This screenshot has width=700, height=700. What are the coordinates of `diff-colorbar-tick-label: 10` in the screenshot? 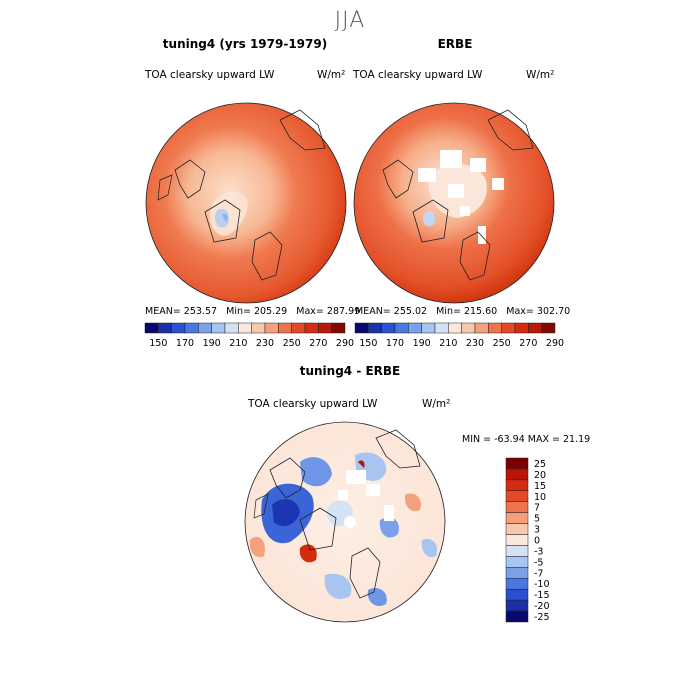 It's located at (540, 497).